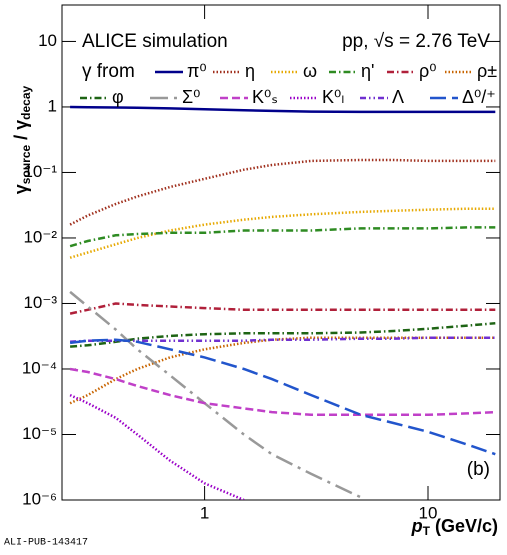 The height and width of the screenshot is (555, 507). What do you see at coordinates (118, 97) in the screenshot?
I see `legend-label: φ` at bounding box center [118, 97].